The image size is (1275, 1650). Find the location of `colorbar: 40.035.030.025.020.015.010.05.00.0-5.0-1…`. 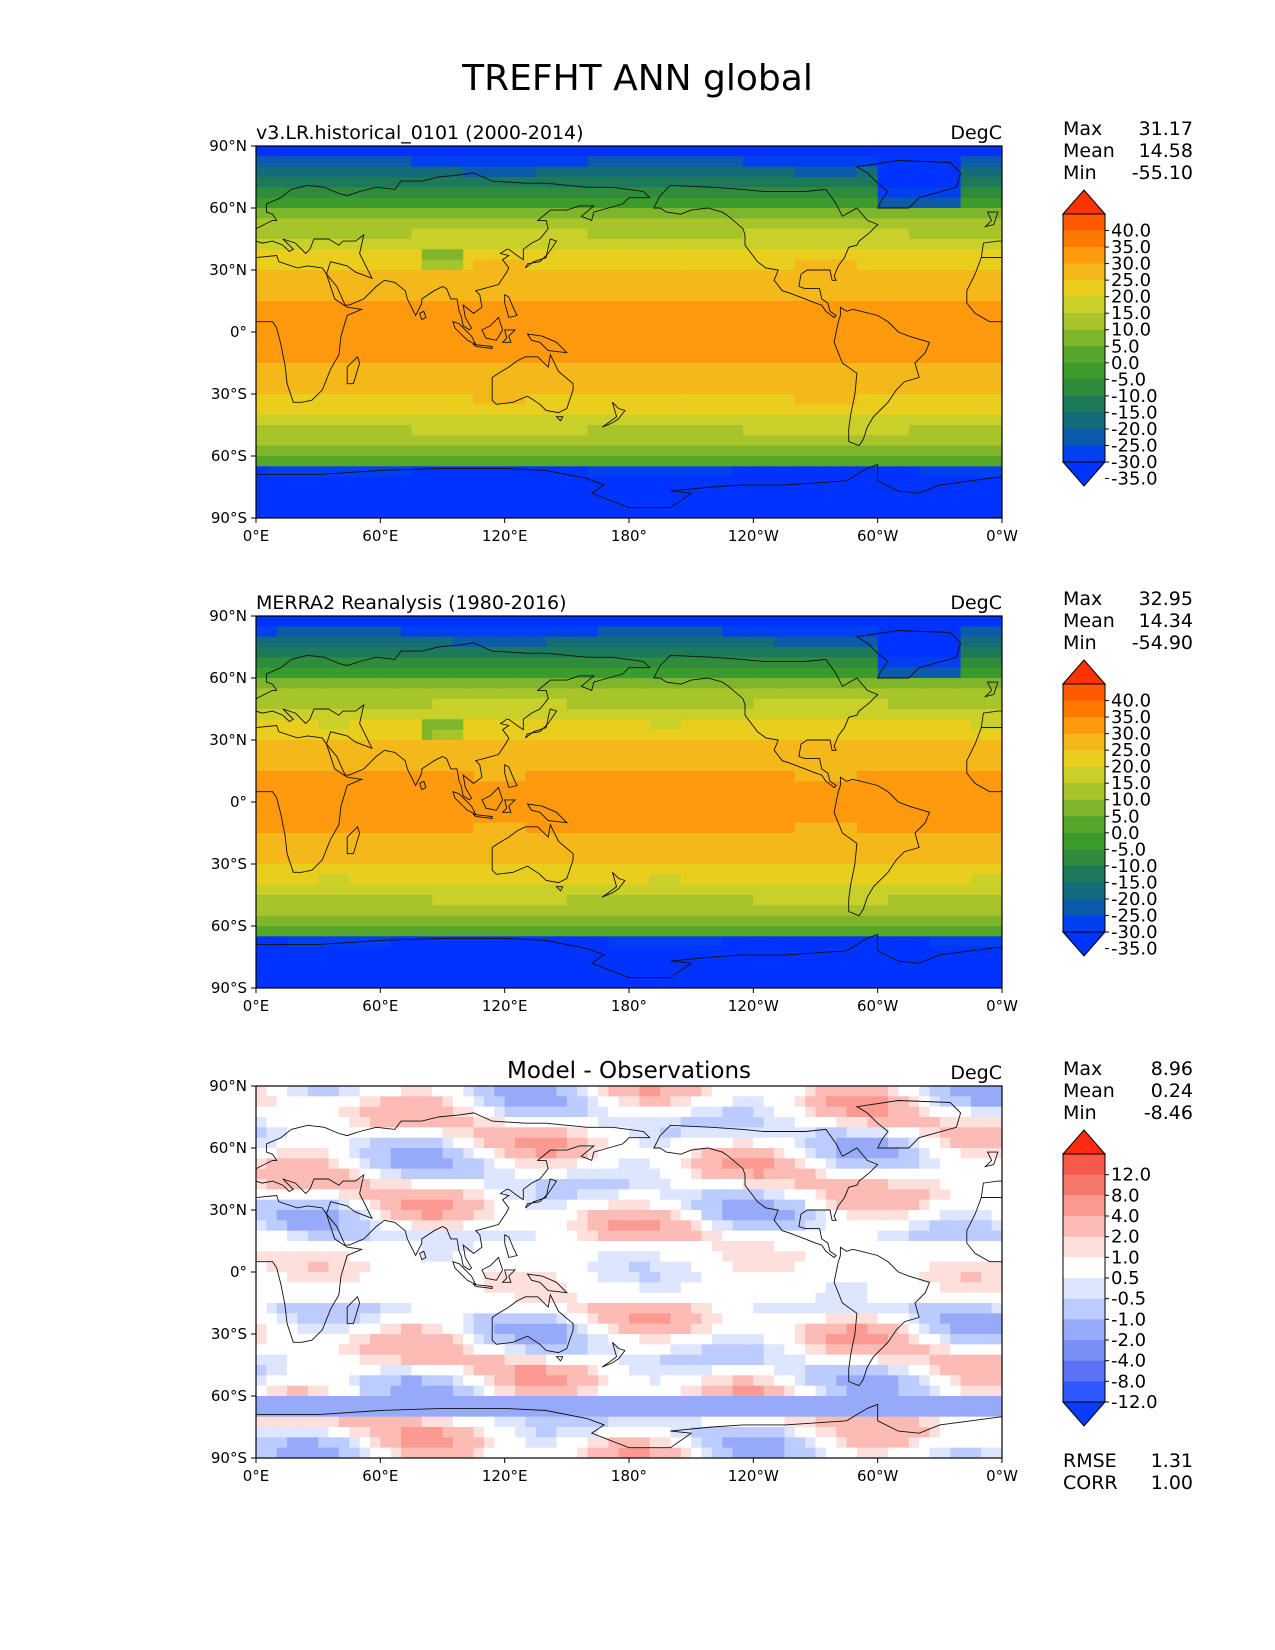

colorbar: 40.035.030.025.020.015.010.05.00.0-5.0-1… is located at coordinates (1109, 339).